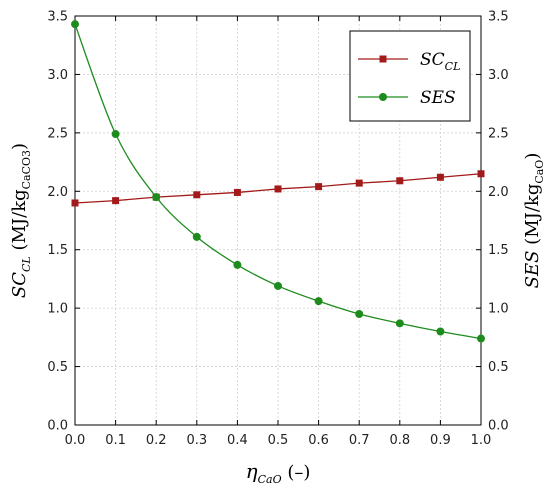 The image size is (550, 498). Describe the element at coordinates (57, 75) in the screenshot. I see `y-left-tick-label: 3.0` at that location.